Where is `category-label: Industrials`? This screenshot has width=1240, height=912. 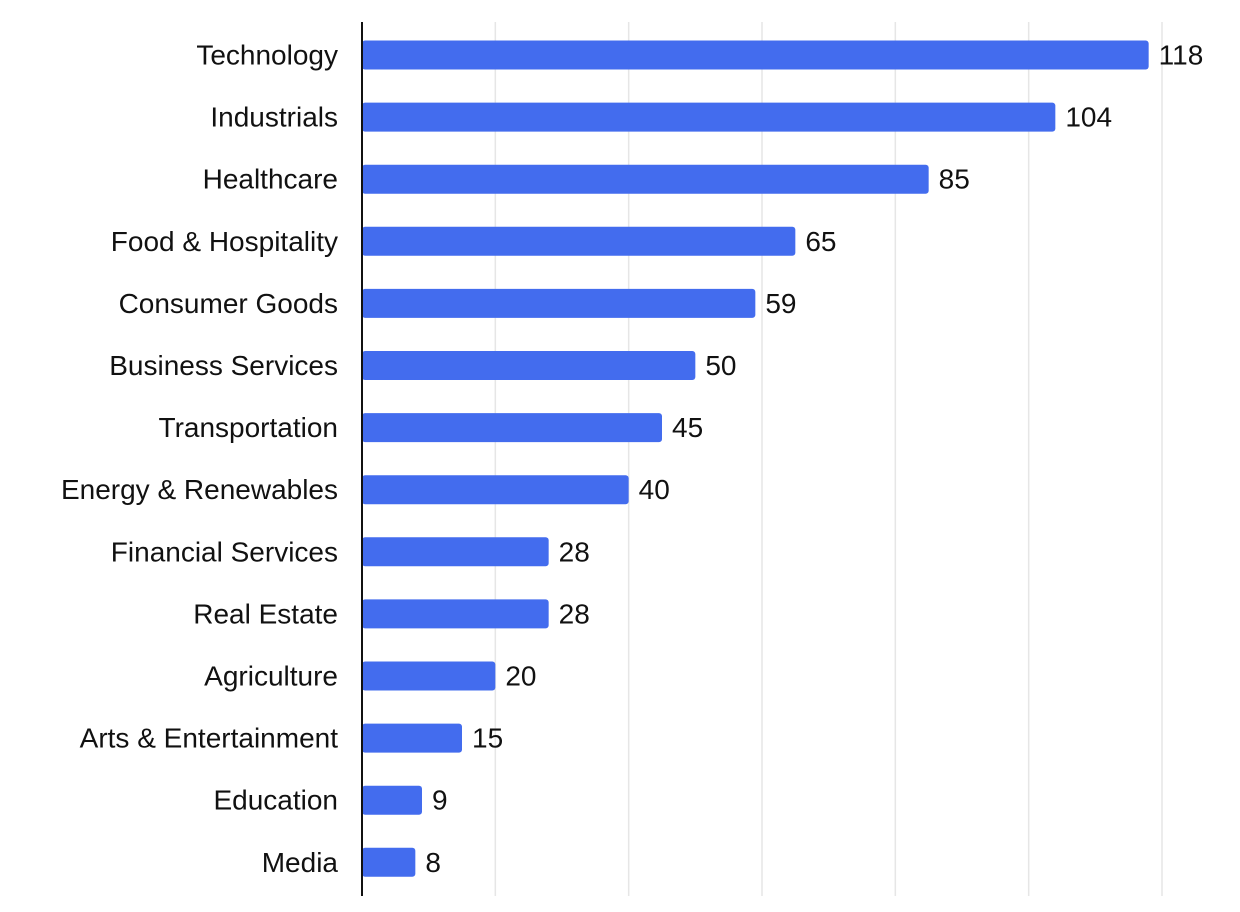 category-label: Industrials is located at coordinates (274, 117).